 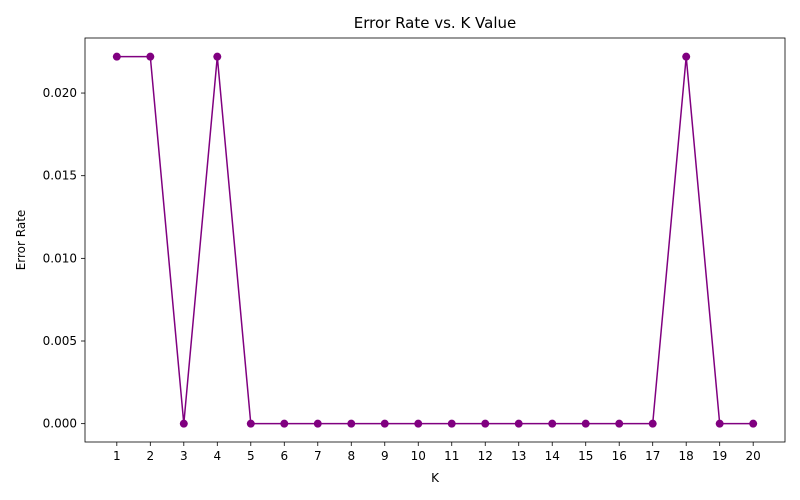 I want to click on data-point-k14, so click(x=552, y=423).